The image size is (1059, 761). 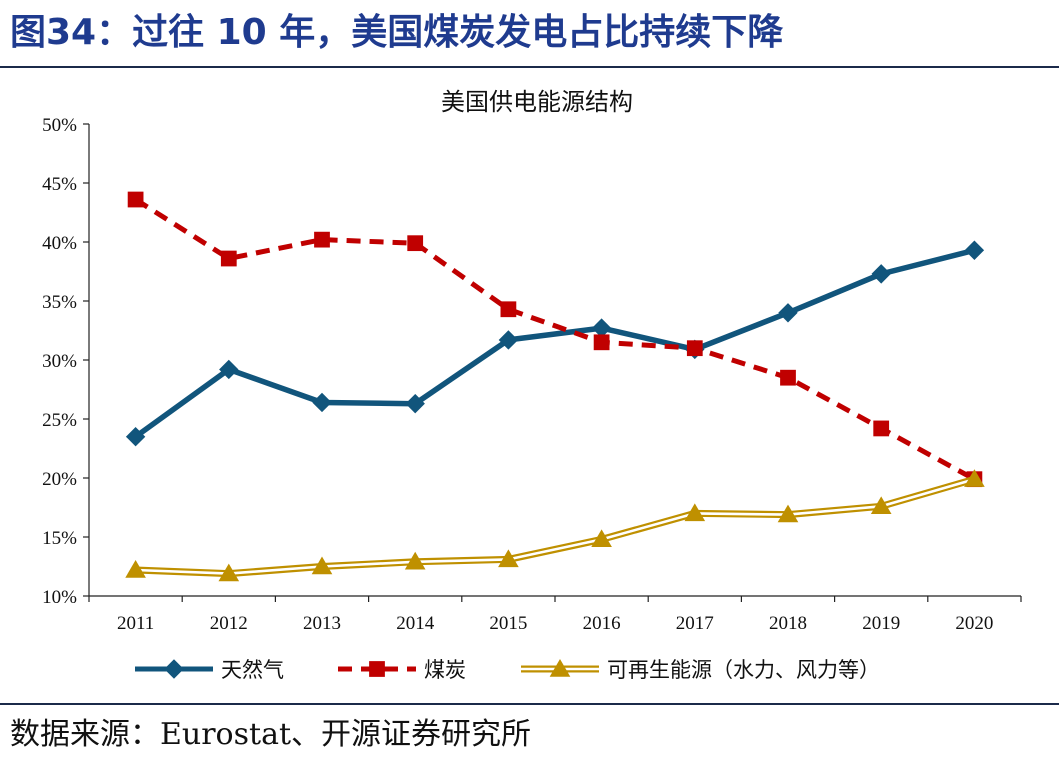 I want to click on y-tick-label: 35%, so click(x=59, y=302).